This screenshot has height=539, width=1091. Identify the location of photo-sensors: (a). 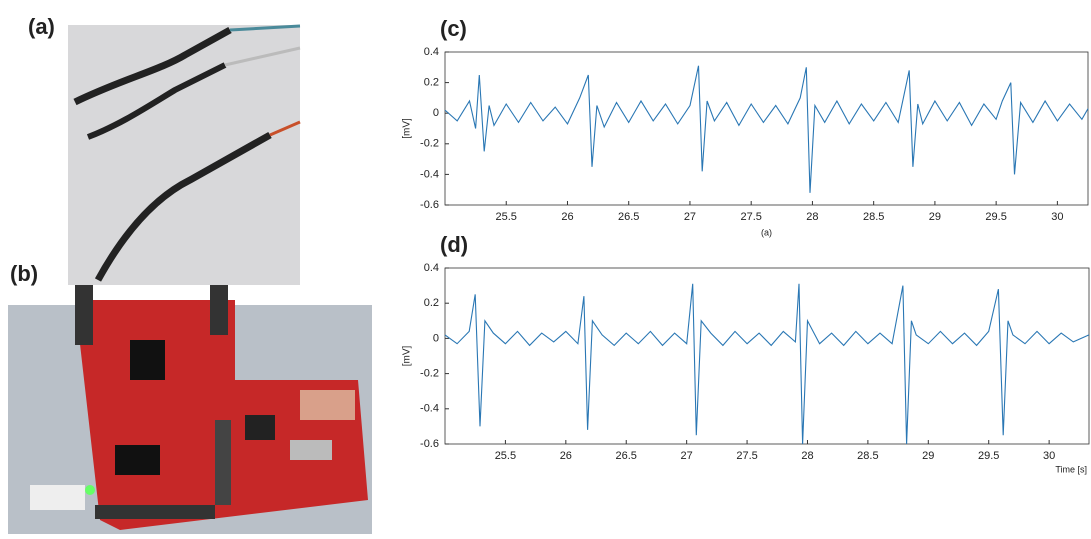
(164, 149).